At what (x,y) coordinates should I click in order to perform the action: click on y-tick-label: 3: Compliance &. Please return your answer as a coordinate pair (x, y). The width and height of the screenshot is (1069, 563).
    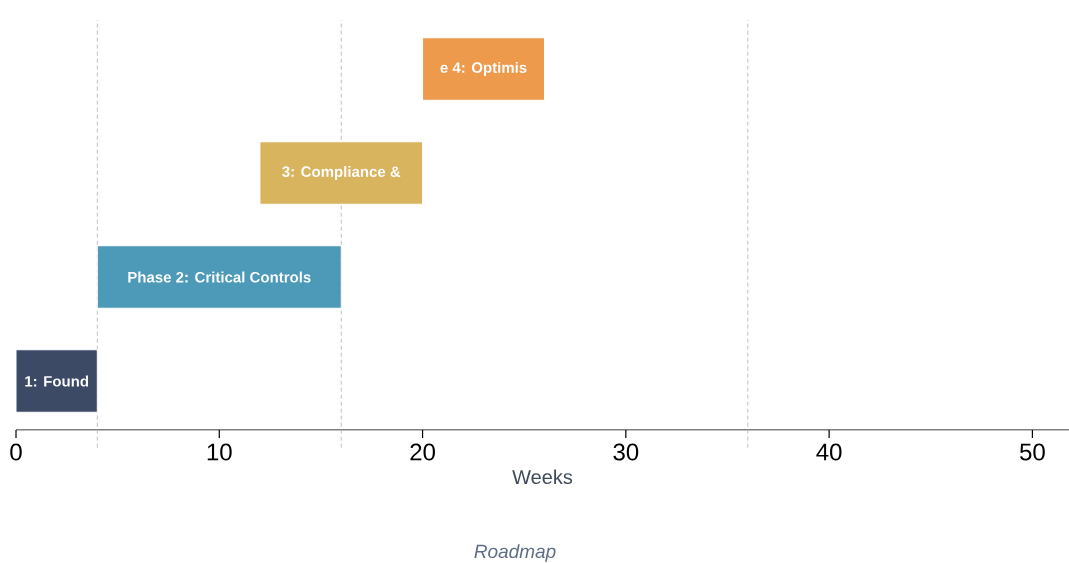
    Looking at the image, I should click on (341, 172).